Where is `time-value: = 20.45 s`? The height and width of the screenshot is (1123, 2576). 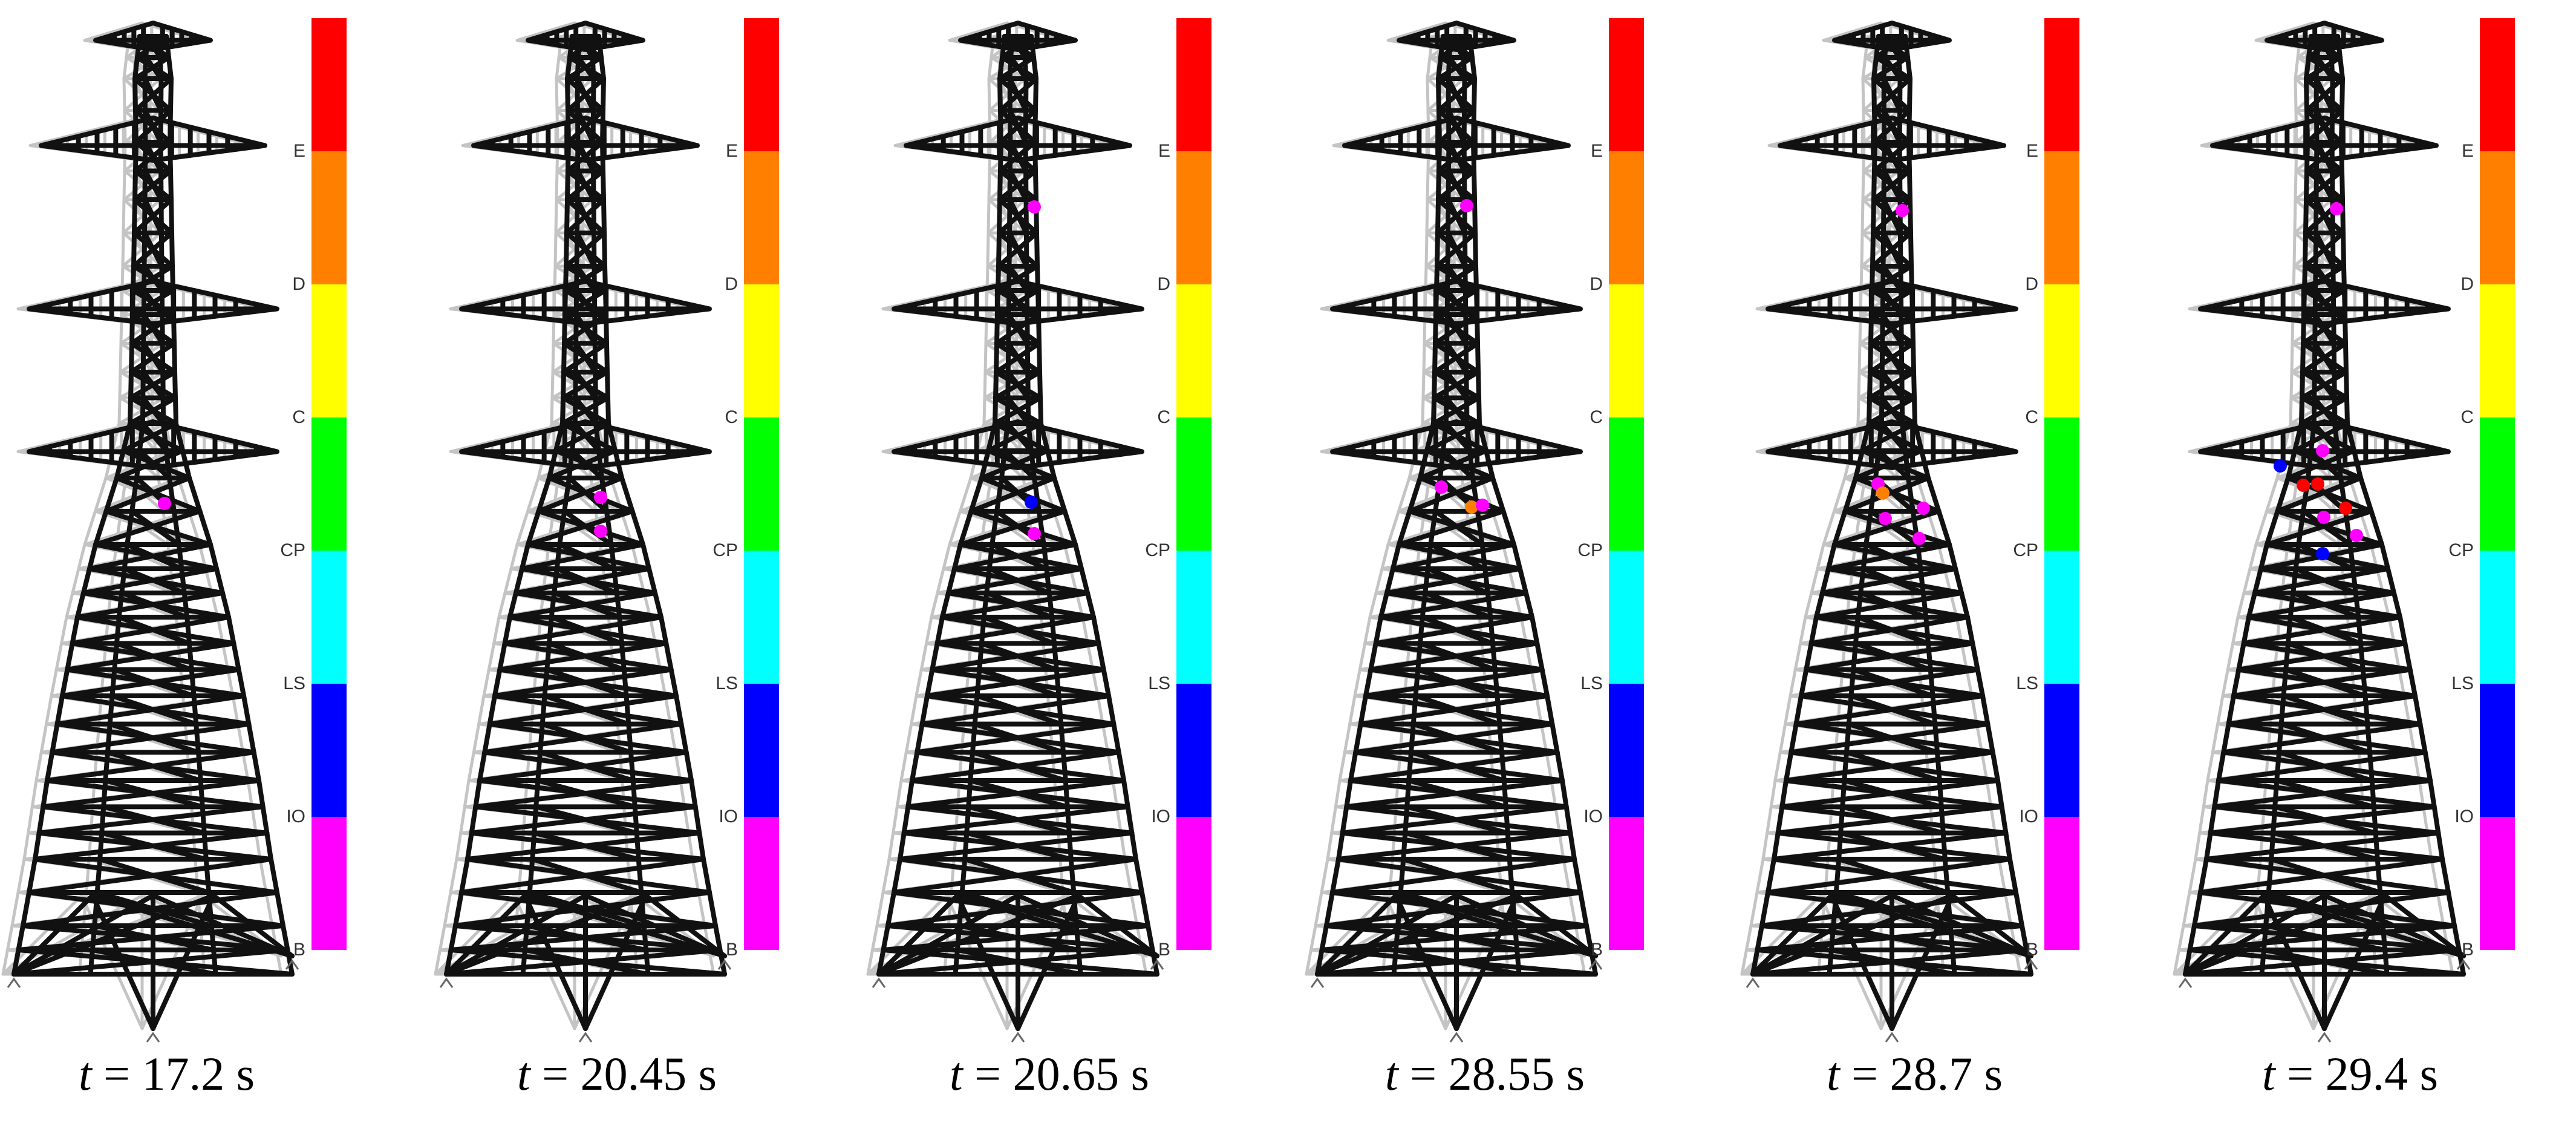 time-value: = 20.45 s is located at coordinates (623, 1073).